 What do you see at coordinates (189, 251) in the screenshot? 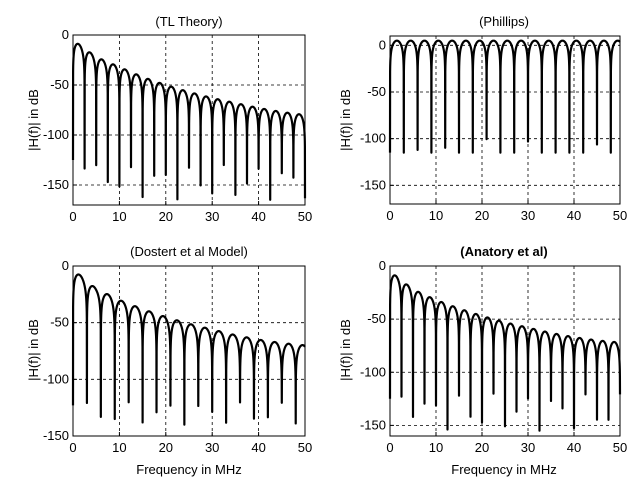
I see `panel-title: (Dostert et al Model)` at bounding box center [189, 251].